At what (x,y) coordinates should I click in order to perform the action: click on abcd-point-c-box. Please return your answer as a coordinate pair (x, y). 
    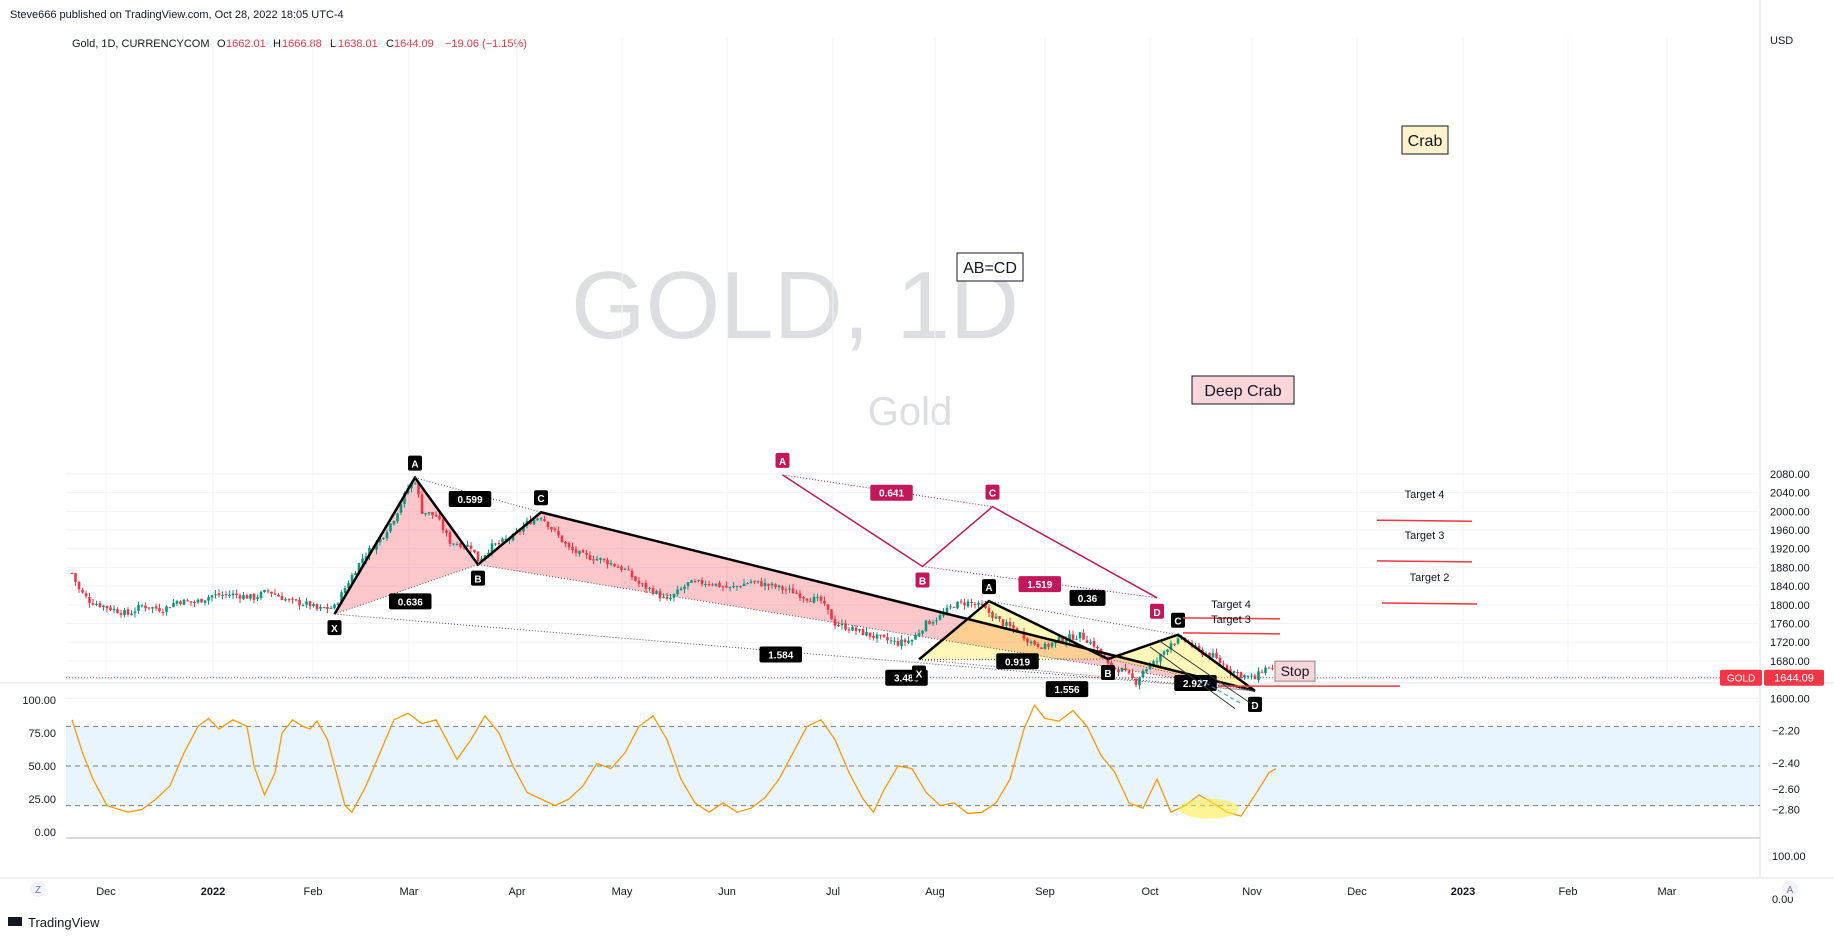
    Looking at the image, I should click on (992, 492).